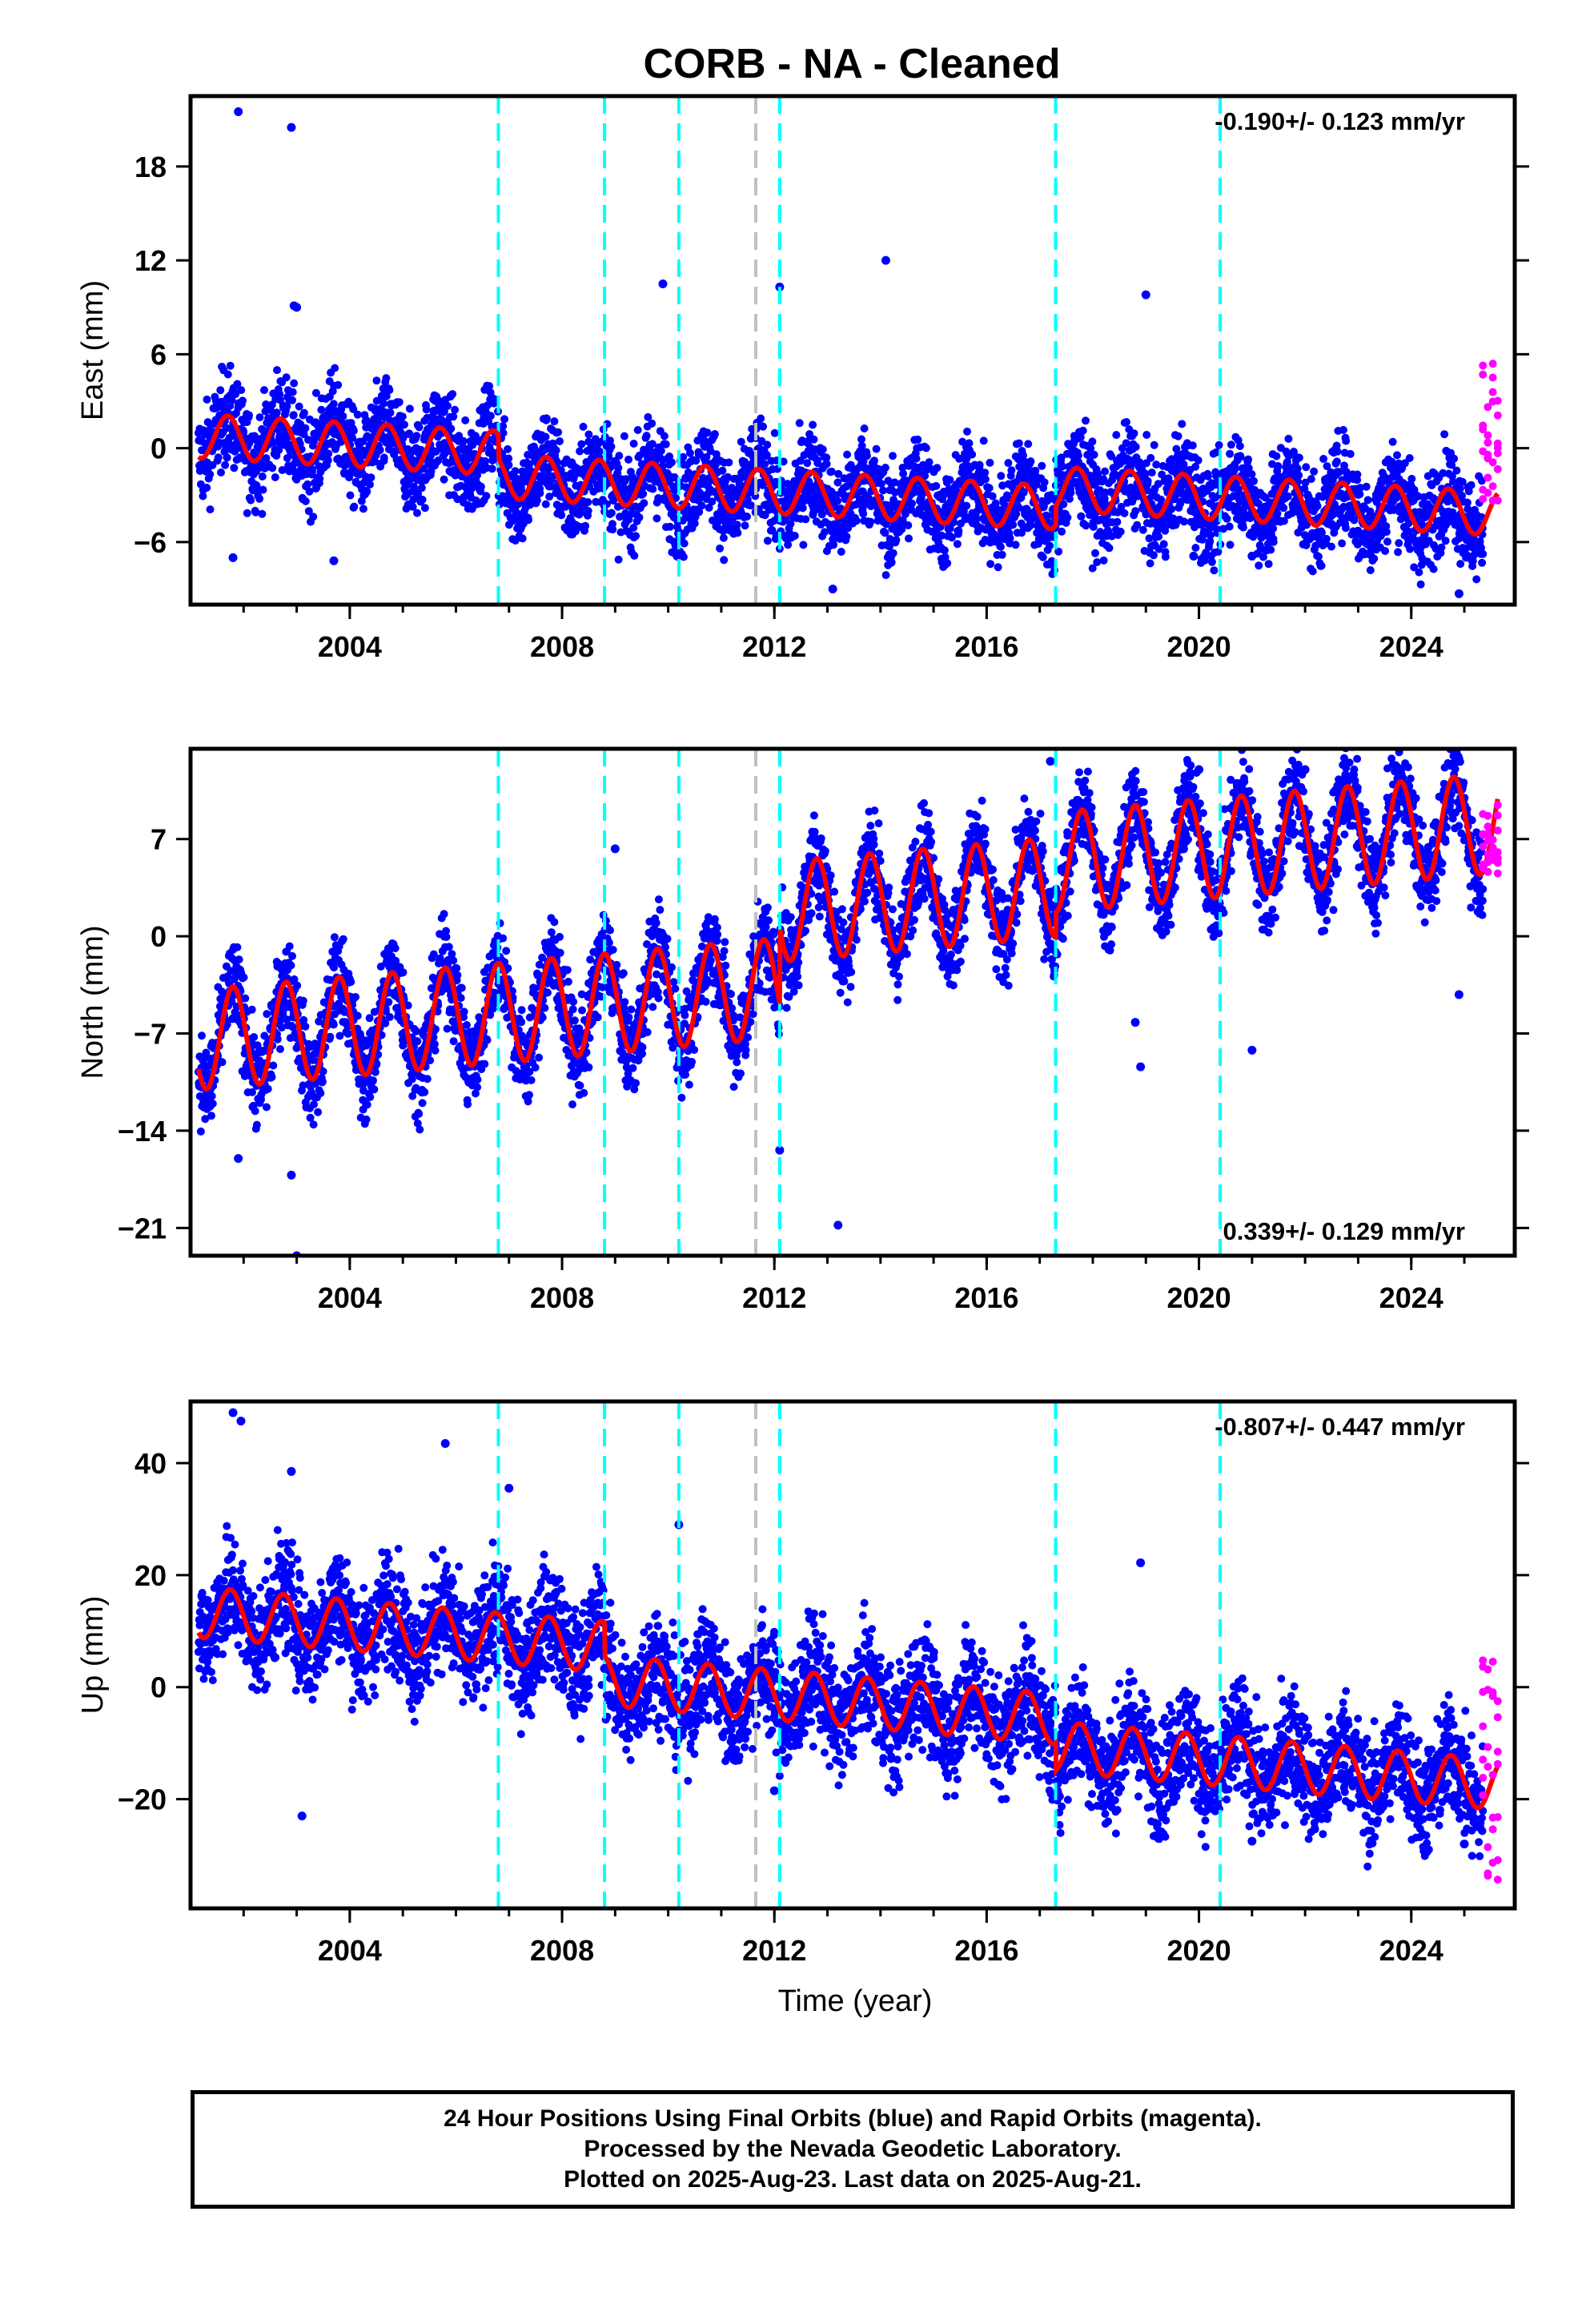 The width and height of the screenshot is (1582, 2324). Describe the element at coordinates (1411, 646) in the screenshot. I see `x-tick-label: 2024` at that location.